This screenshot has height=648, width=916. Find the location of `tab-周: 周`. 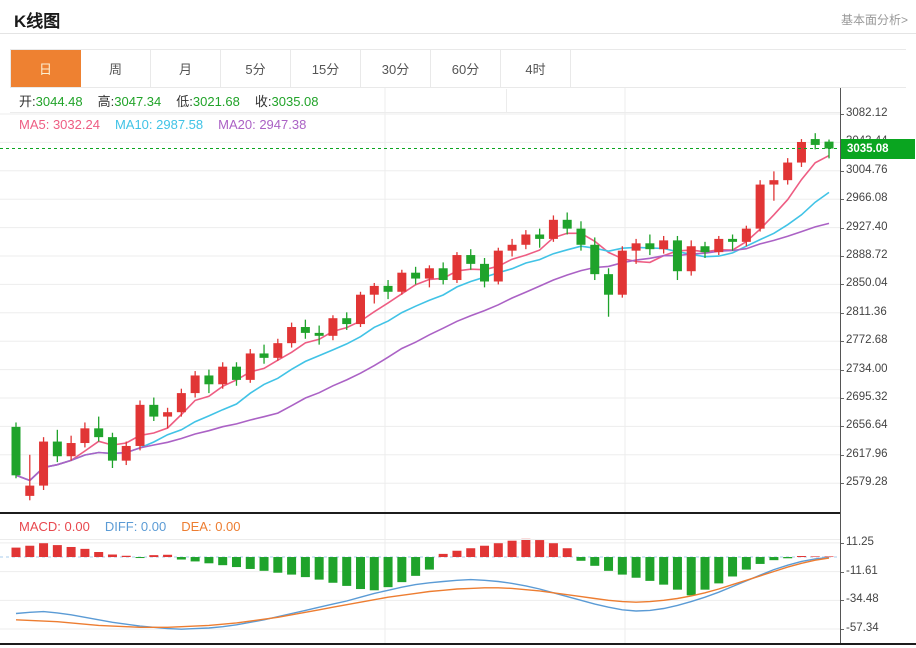

tab-周: 周 is located at coordinates (116, 68).